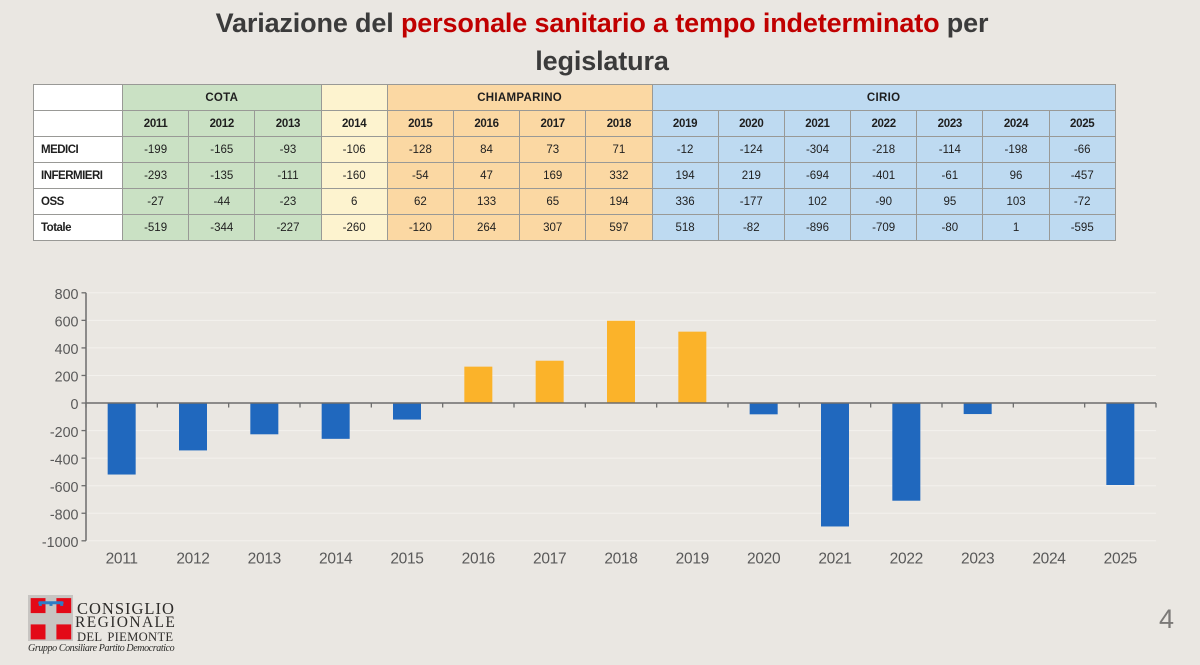  What do you see at coordinates (78, 227) in the screenshot?
I see `row-label-totale: Totale` at bounding box center [78, 227].